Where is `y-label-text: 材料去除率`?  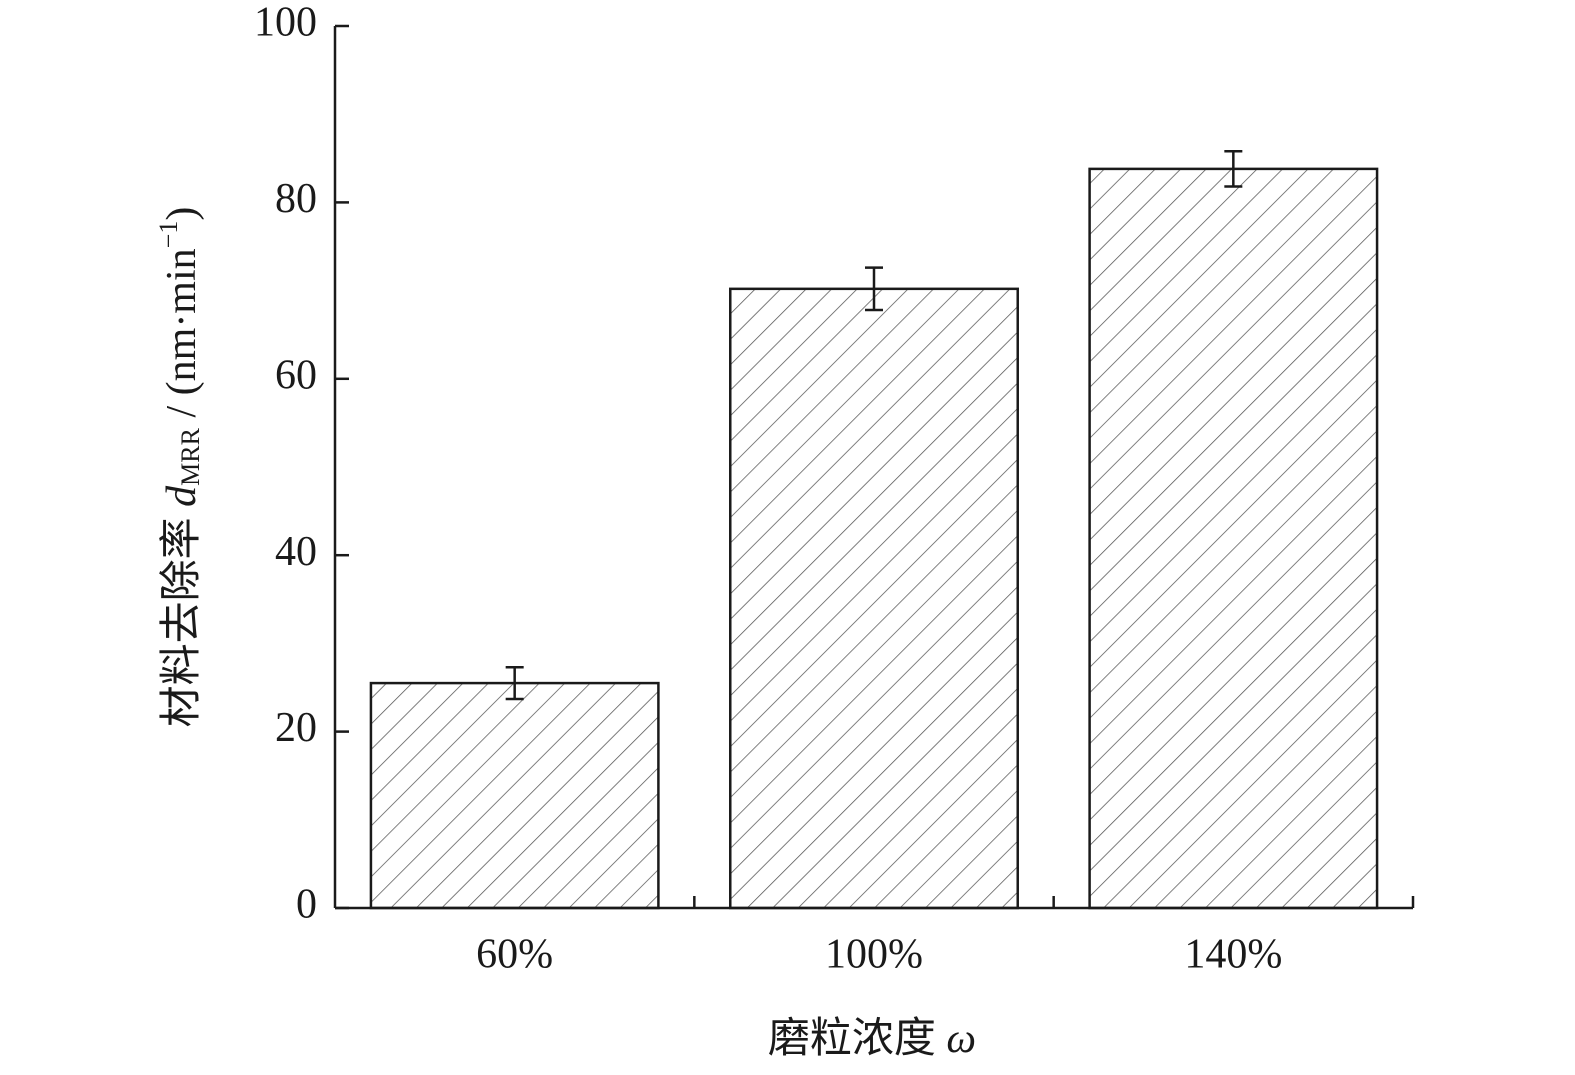 y-label-text: 材料去除率 is located at coordinates (181, 617).